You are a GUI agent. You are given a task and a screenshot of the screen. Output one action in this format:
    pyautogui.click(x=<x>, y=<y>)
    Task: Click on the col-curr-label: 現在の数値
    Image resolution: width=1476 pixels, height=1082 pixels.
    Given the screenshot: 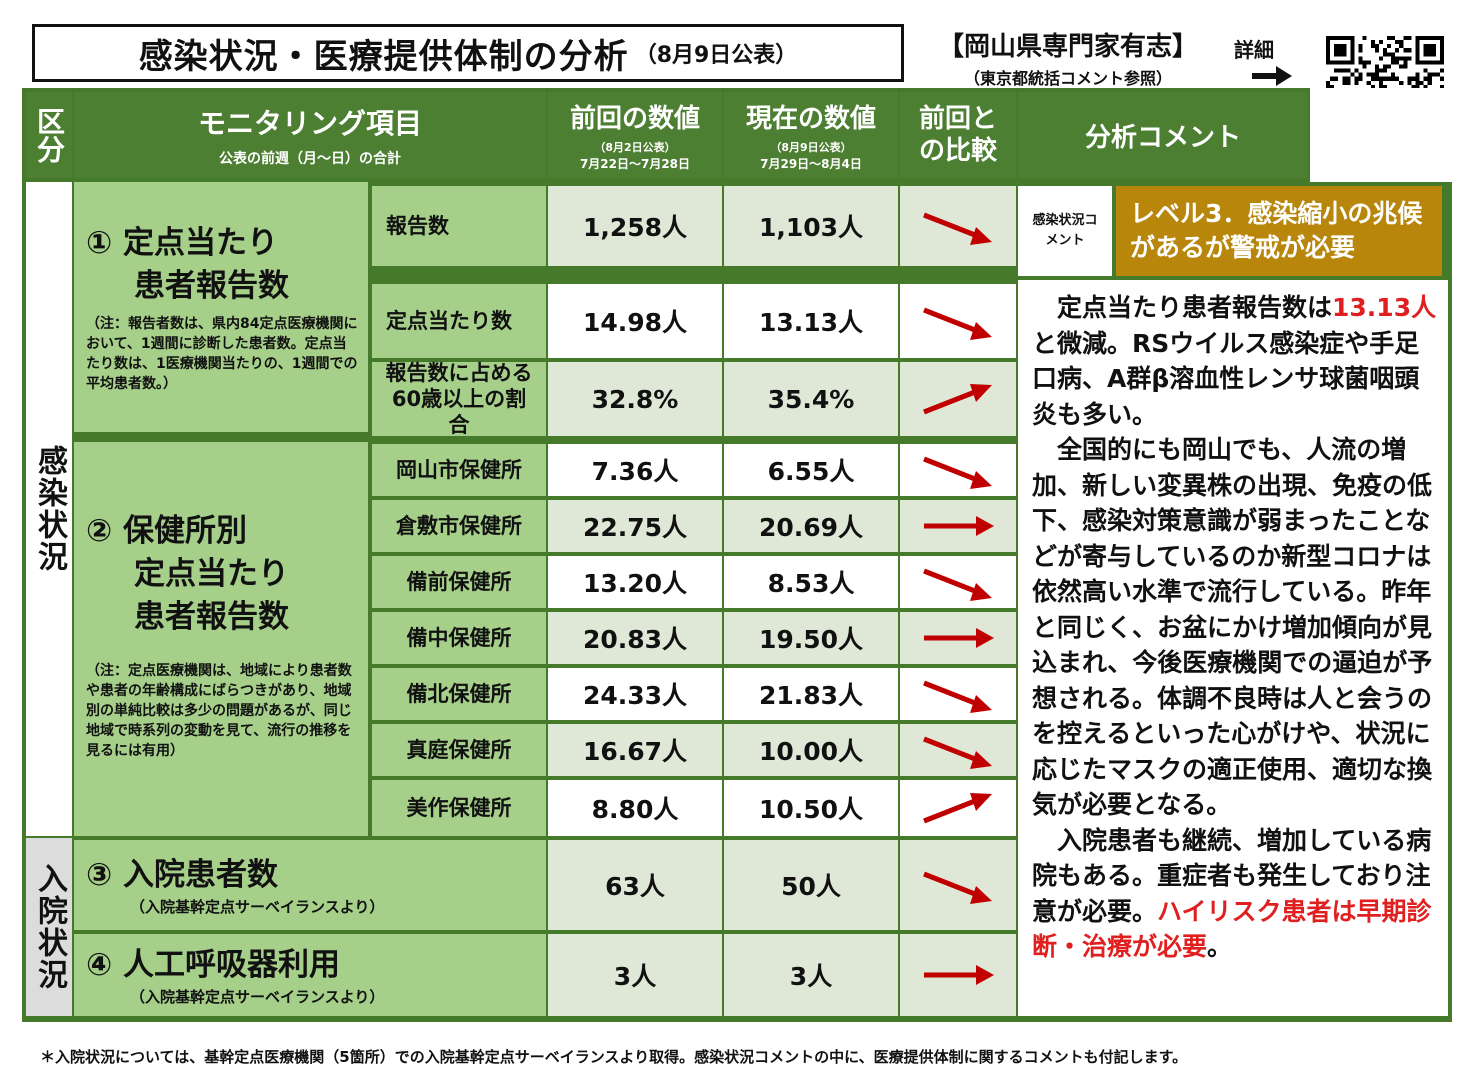 What is the action you would take?
    pyautogui.click(x=810, y=119)
    